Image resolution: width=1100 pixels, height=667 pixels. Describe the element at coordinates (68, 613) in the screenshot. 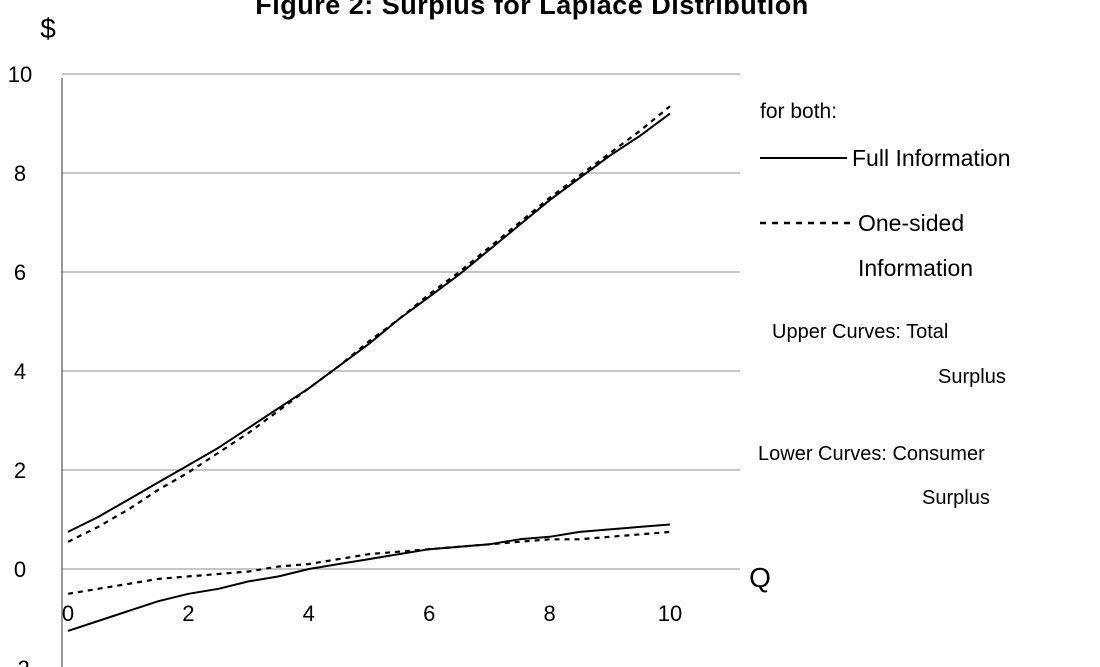

I see `x-tick-label: 0` at that location.